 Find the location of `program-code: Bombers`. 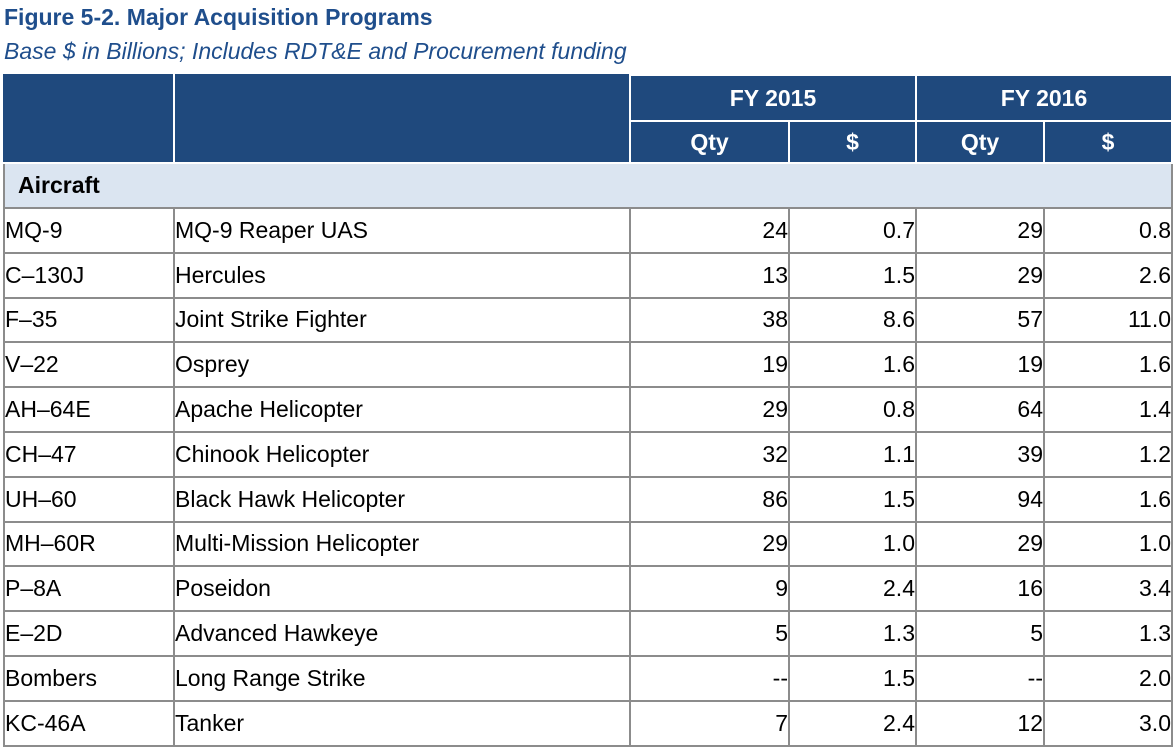

program-code: Bombers is located at coordinates (89, 678).